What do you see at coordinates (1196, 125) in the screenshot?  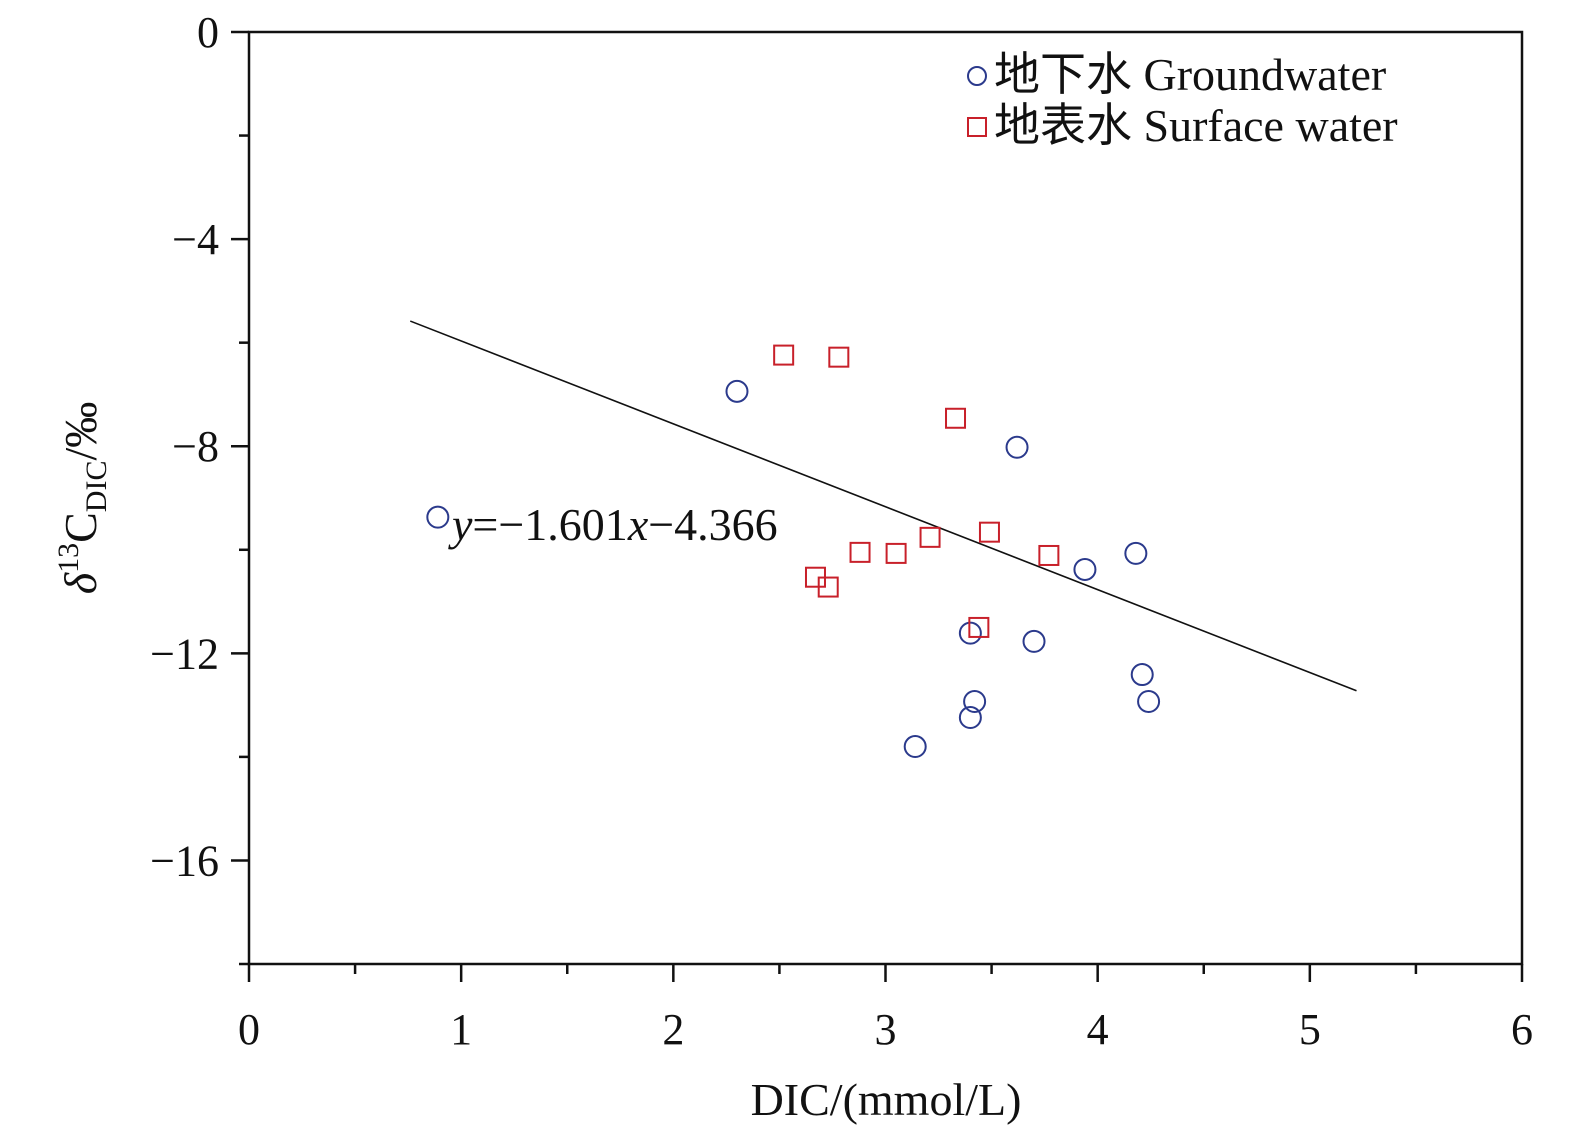 I see `legend-label-surface: 地表水 Surface water` at bounding box center [1196, 125].